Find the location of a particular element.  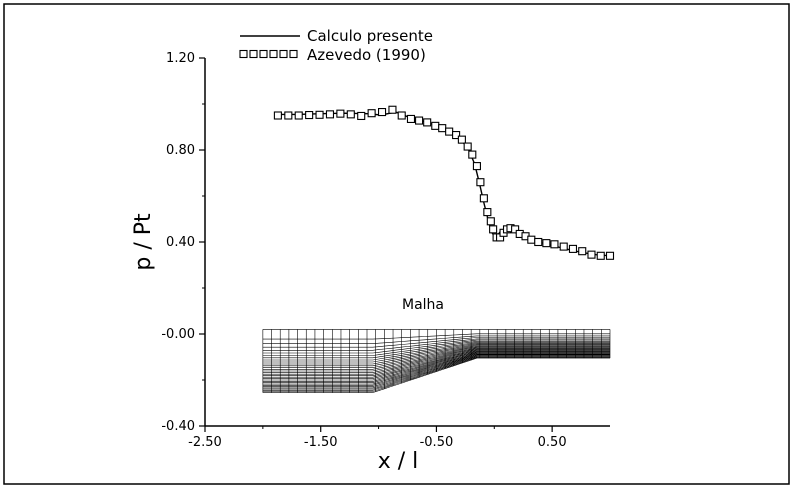

legend-label-calculo: Calculo presente is located at coordinates (370, 36).